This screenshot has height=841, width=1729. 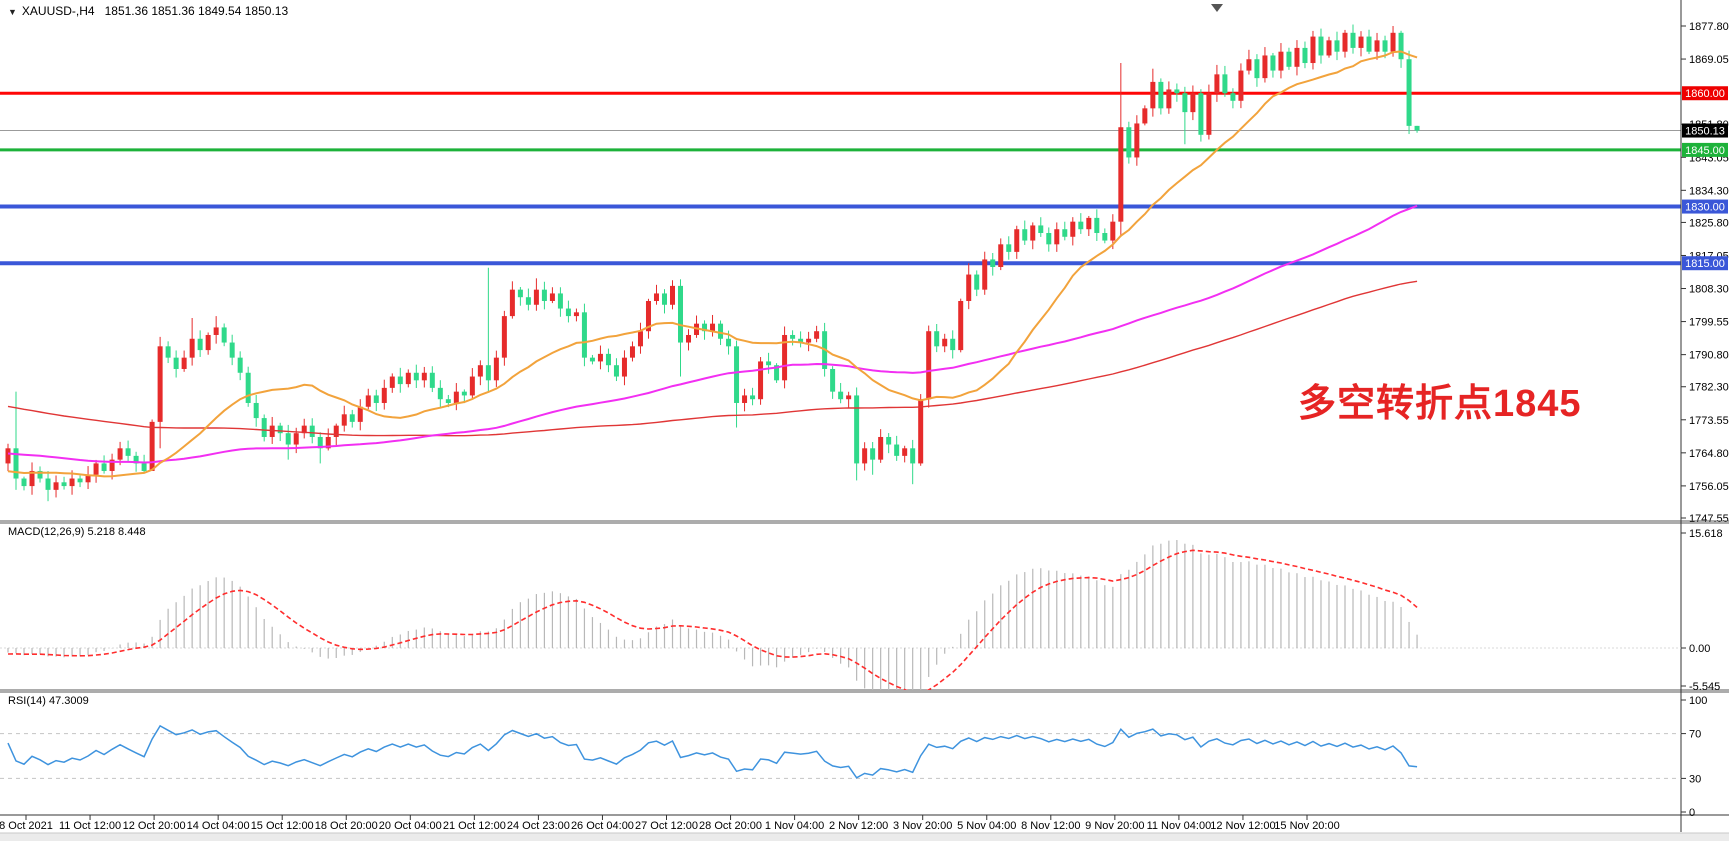 I want to click on current-price-badge: 1850.13, so click(x=1705, y=132).